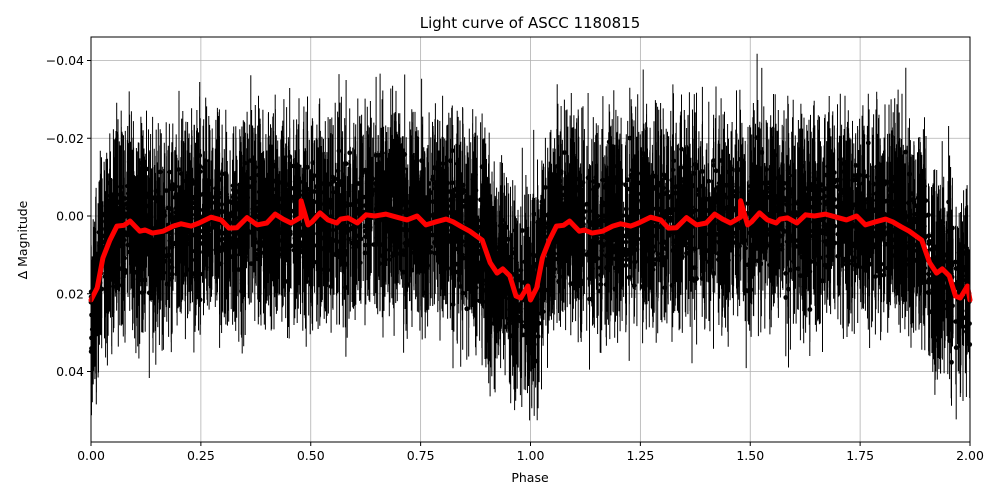  Describe the element at coordinates (70, 293) in the screenshot. I see `y-tick-label: 0.02` at that location.